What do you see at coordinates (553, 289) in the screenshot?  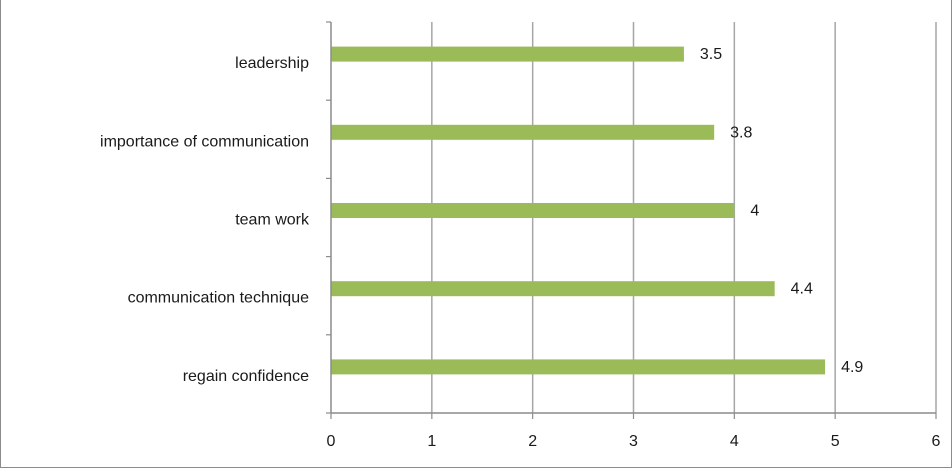 I see `bar-communication-technique` at bounding box center [553, 289].